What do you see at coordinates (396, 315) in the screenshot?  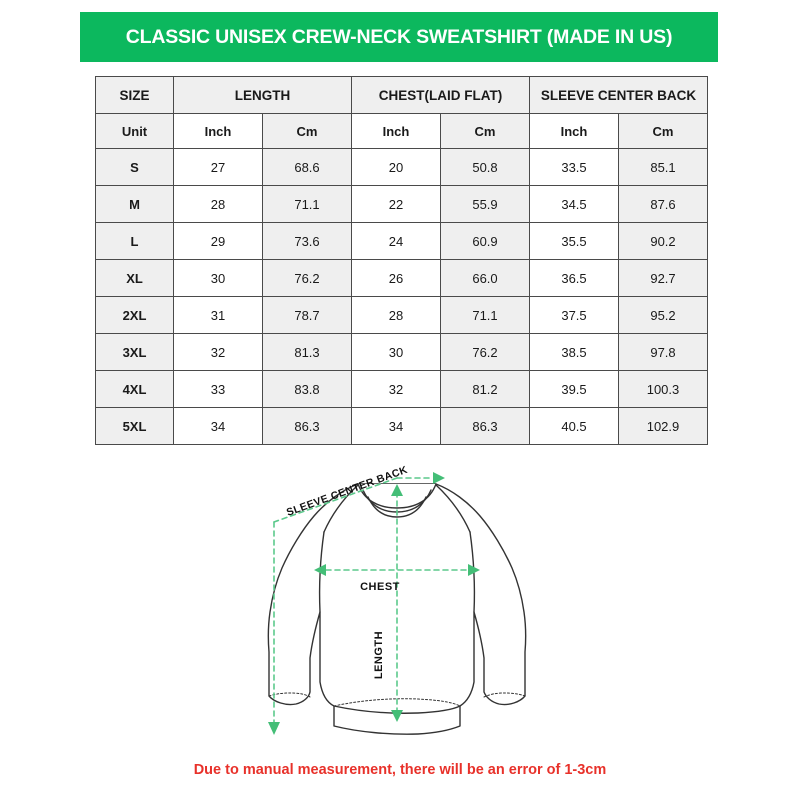 I see `cell-chest-in: 28` at bounding box center [396, 315].